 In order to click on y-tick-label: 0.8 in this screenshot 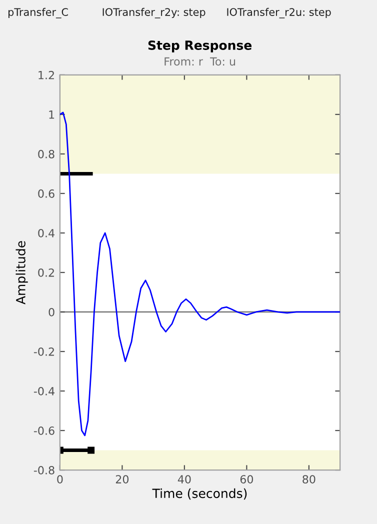, I will do `click(46, 154)`.